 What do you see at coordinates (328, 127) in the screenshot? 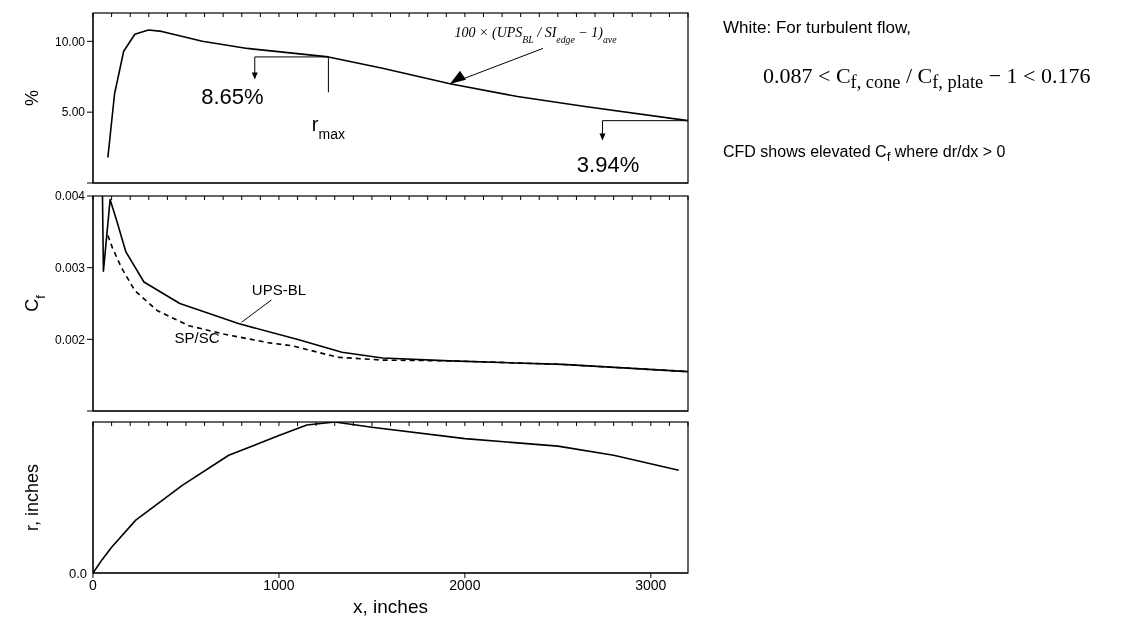
I see `annotation: r$_{max}$` at bounding box center [328, 127].